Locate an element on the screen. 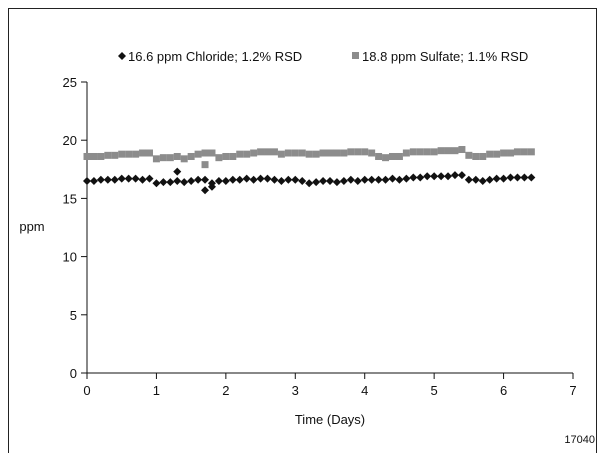  legend-marker-sulfate is located at coordinates (355, 55).